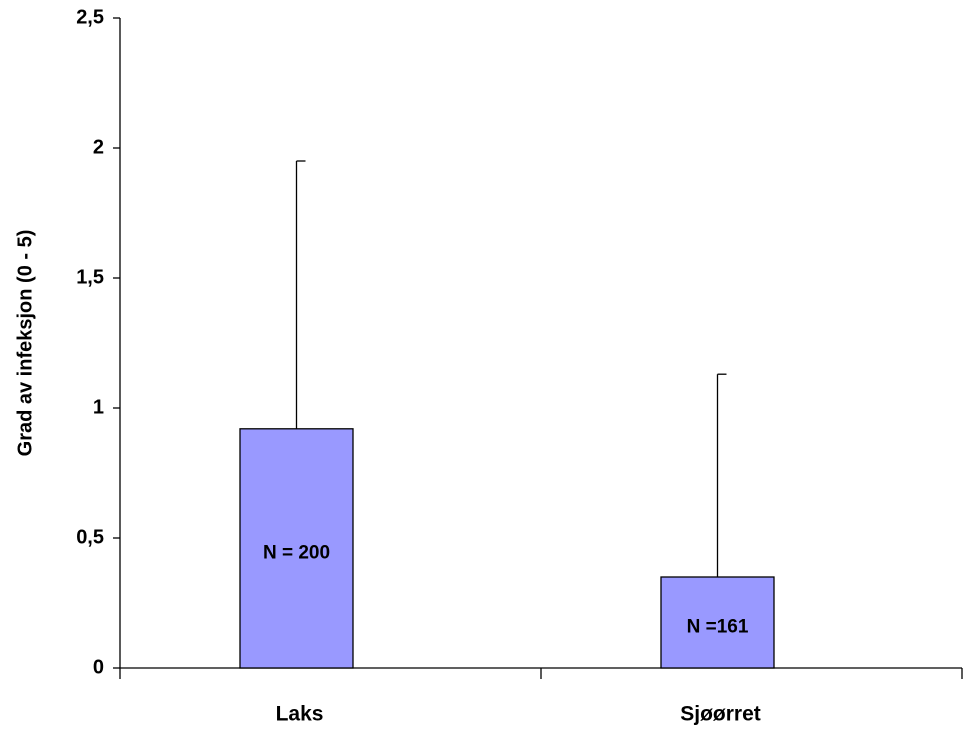  What do you see at coordinates (718, 627) in the screenshot?
I see `bar-label: N =161` at bounding box center [718, 627].